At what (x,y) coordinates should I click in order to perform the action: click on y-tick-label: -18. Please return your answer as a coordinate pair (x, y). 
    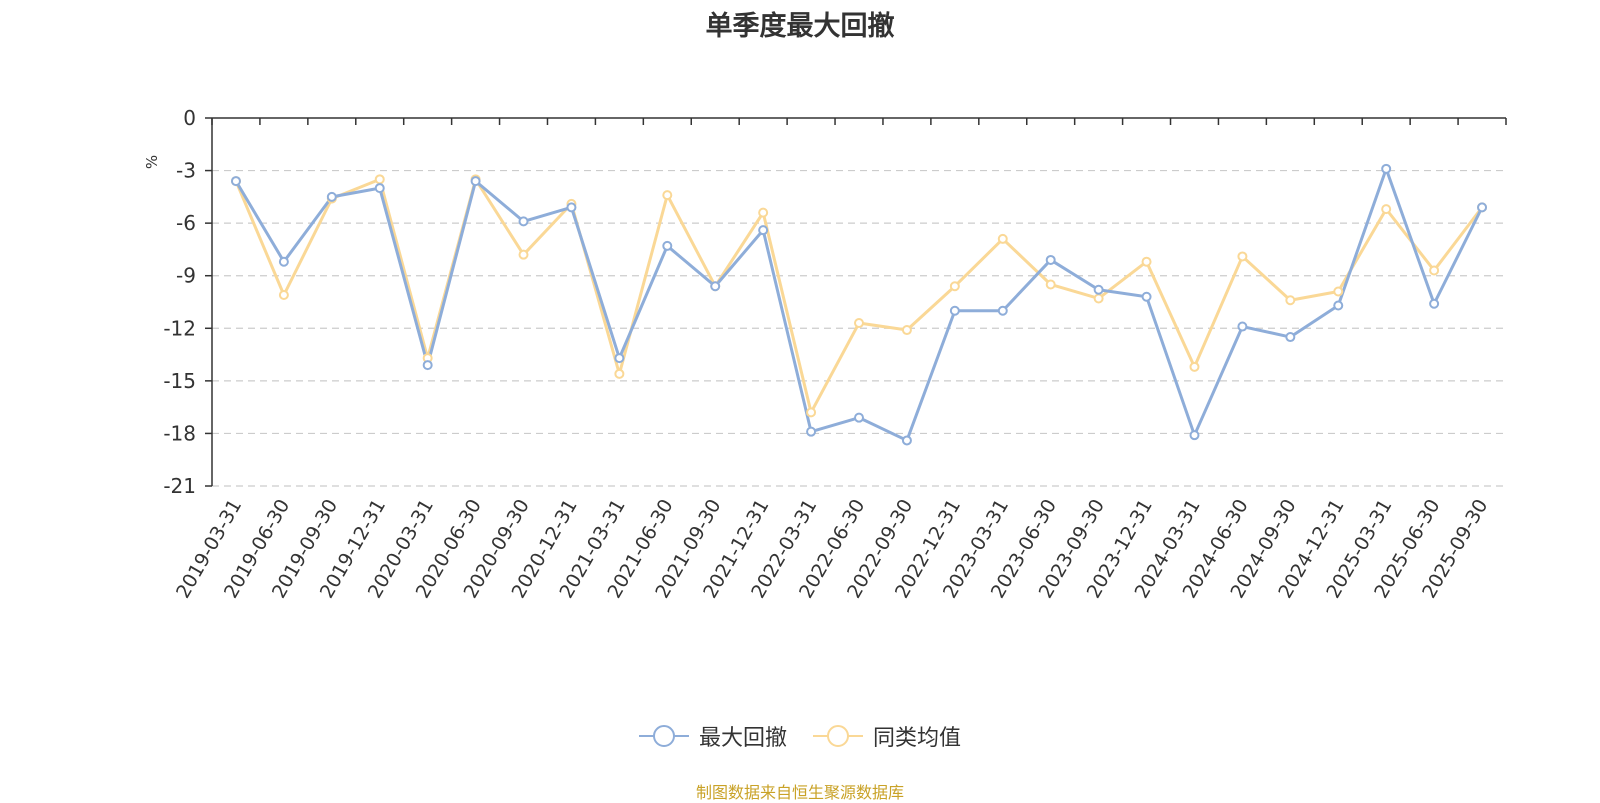
    Looking at the image, I should click on (179, 433).